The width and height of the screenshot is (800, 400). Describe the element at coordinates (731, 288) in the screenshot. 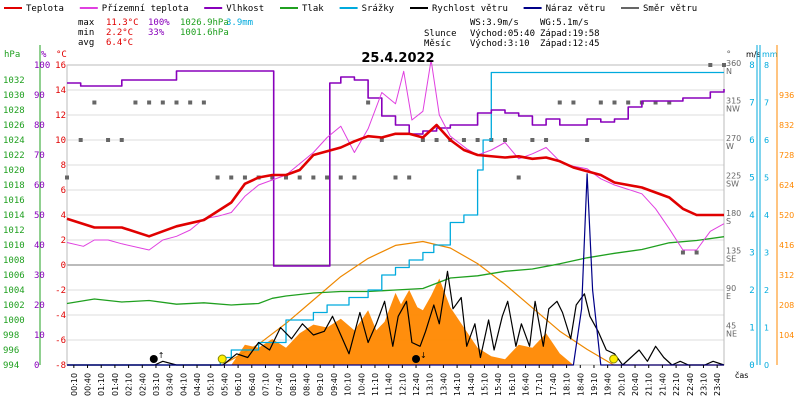

I see `dir-tick-label: 90` at that location.